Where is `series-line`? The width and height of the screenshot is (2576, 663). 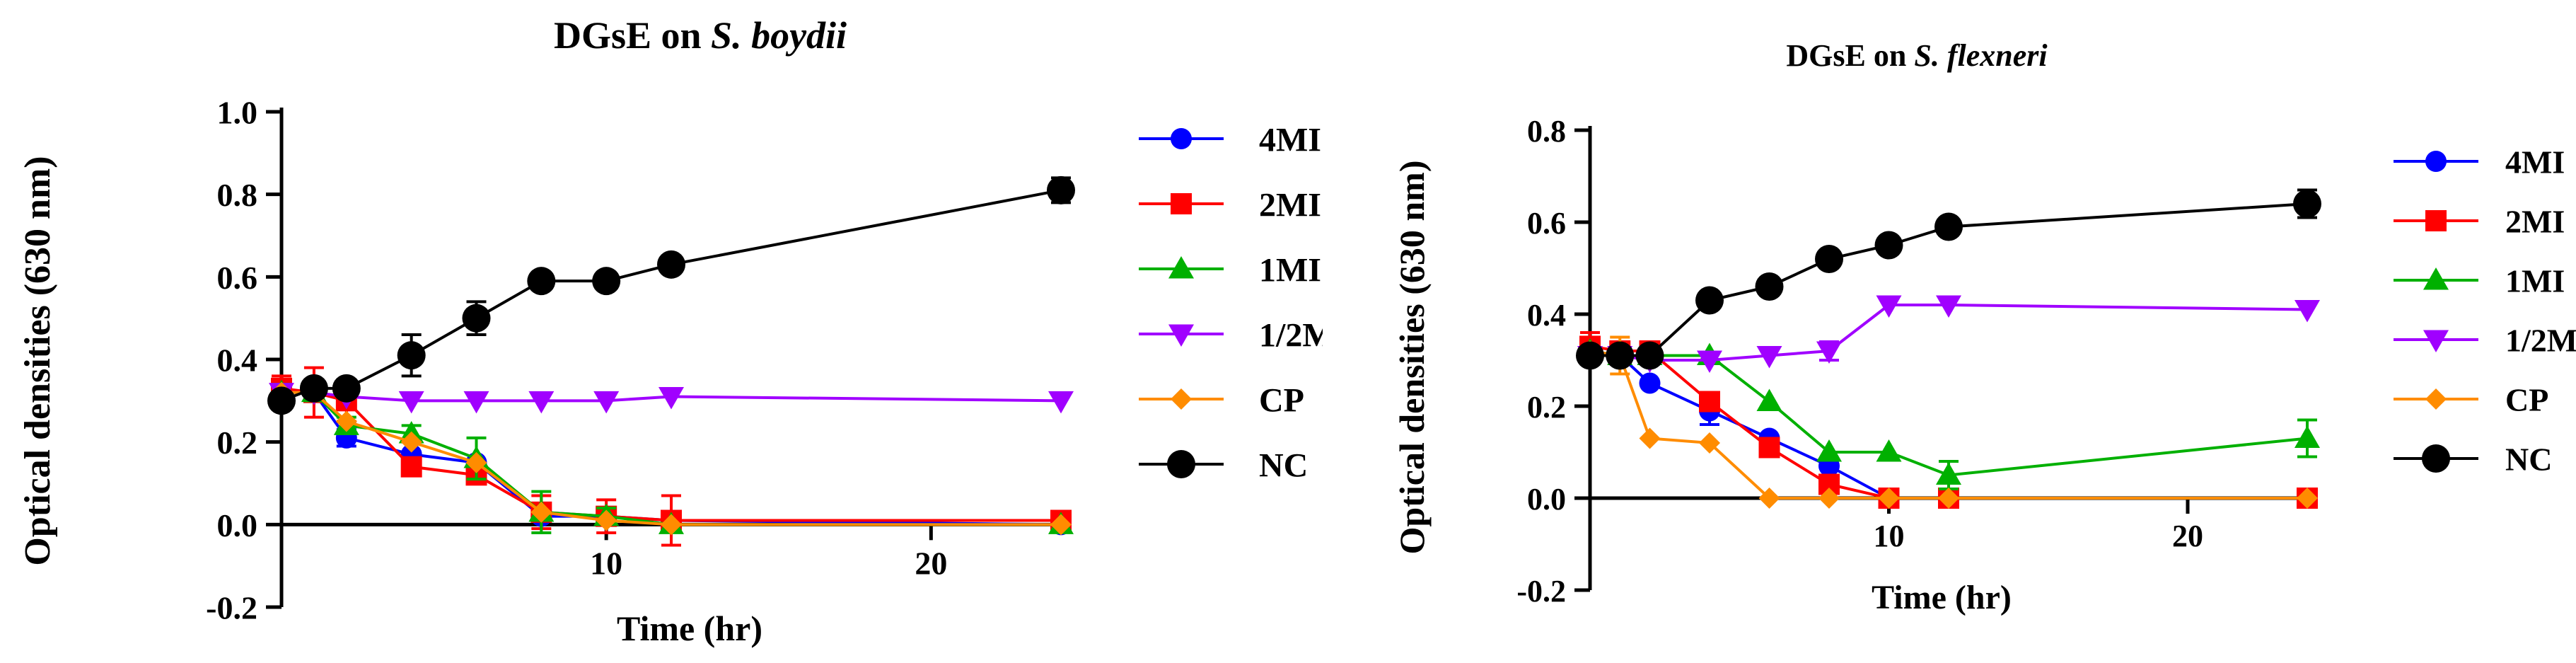
series-line is located at coordinates (1948, 413).